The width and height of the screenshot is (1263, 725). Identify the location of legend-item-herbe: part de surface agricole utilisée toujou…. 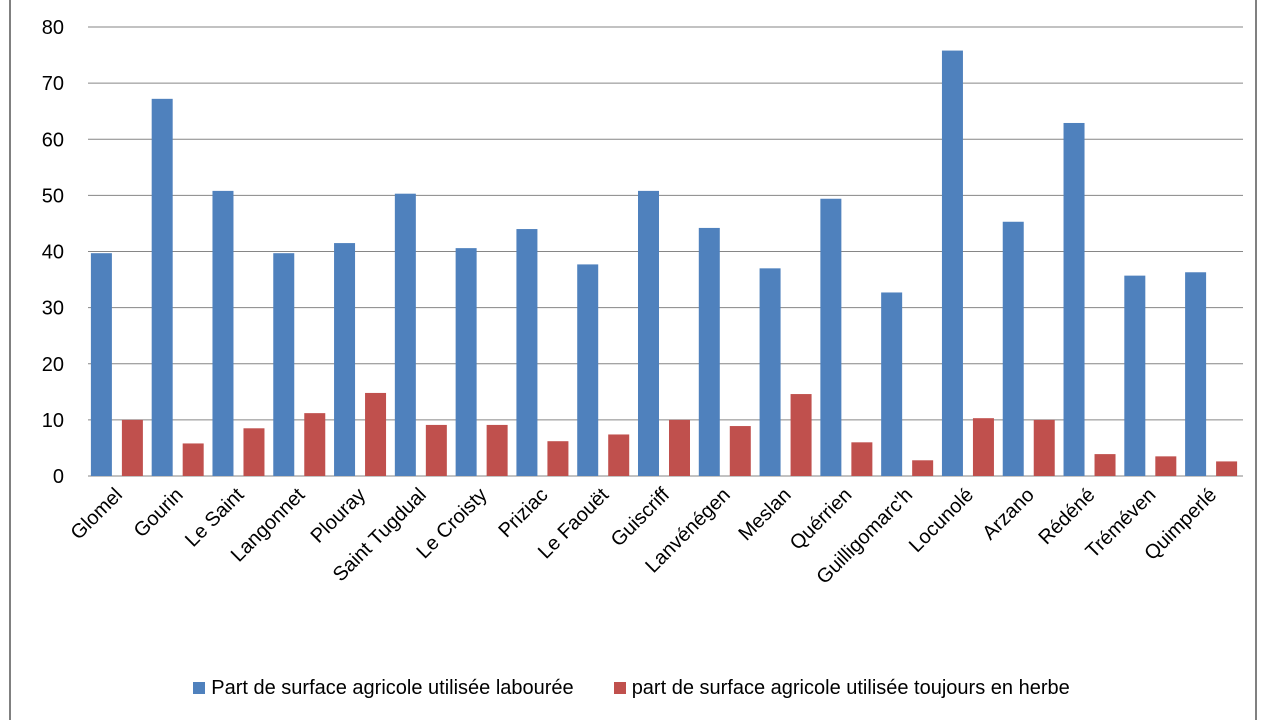
(841, 688).